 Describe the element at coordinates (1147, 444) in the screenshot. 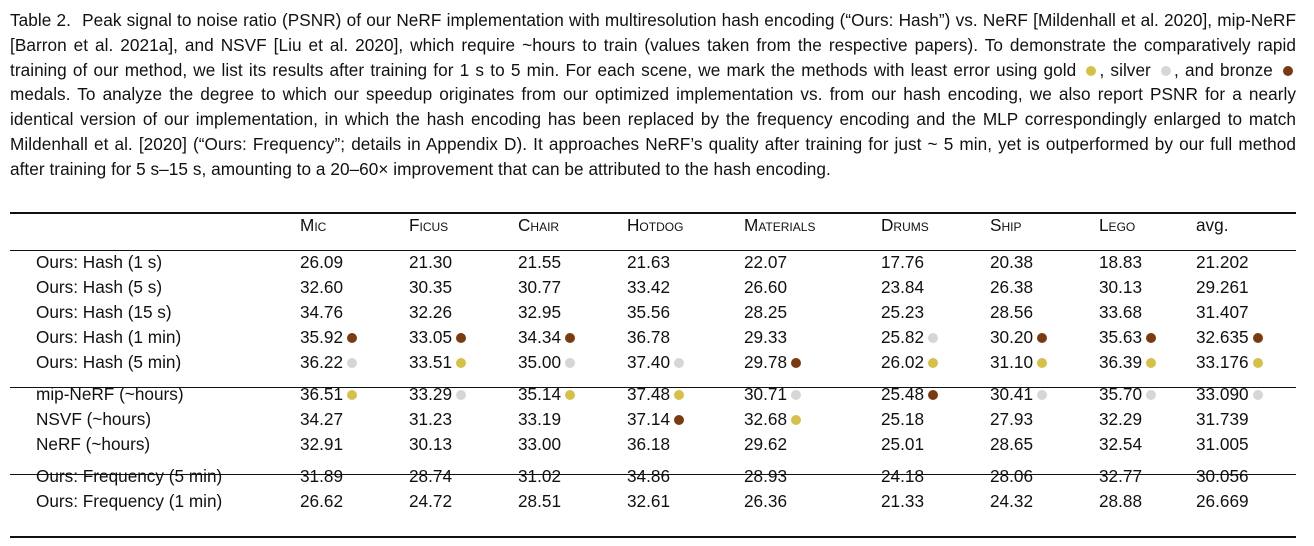

I see `psnr-cell: 32.54` at that location.